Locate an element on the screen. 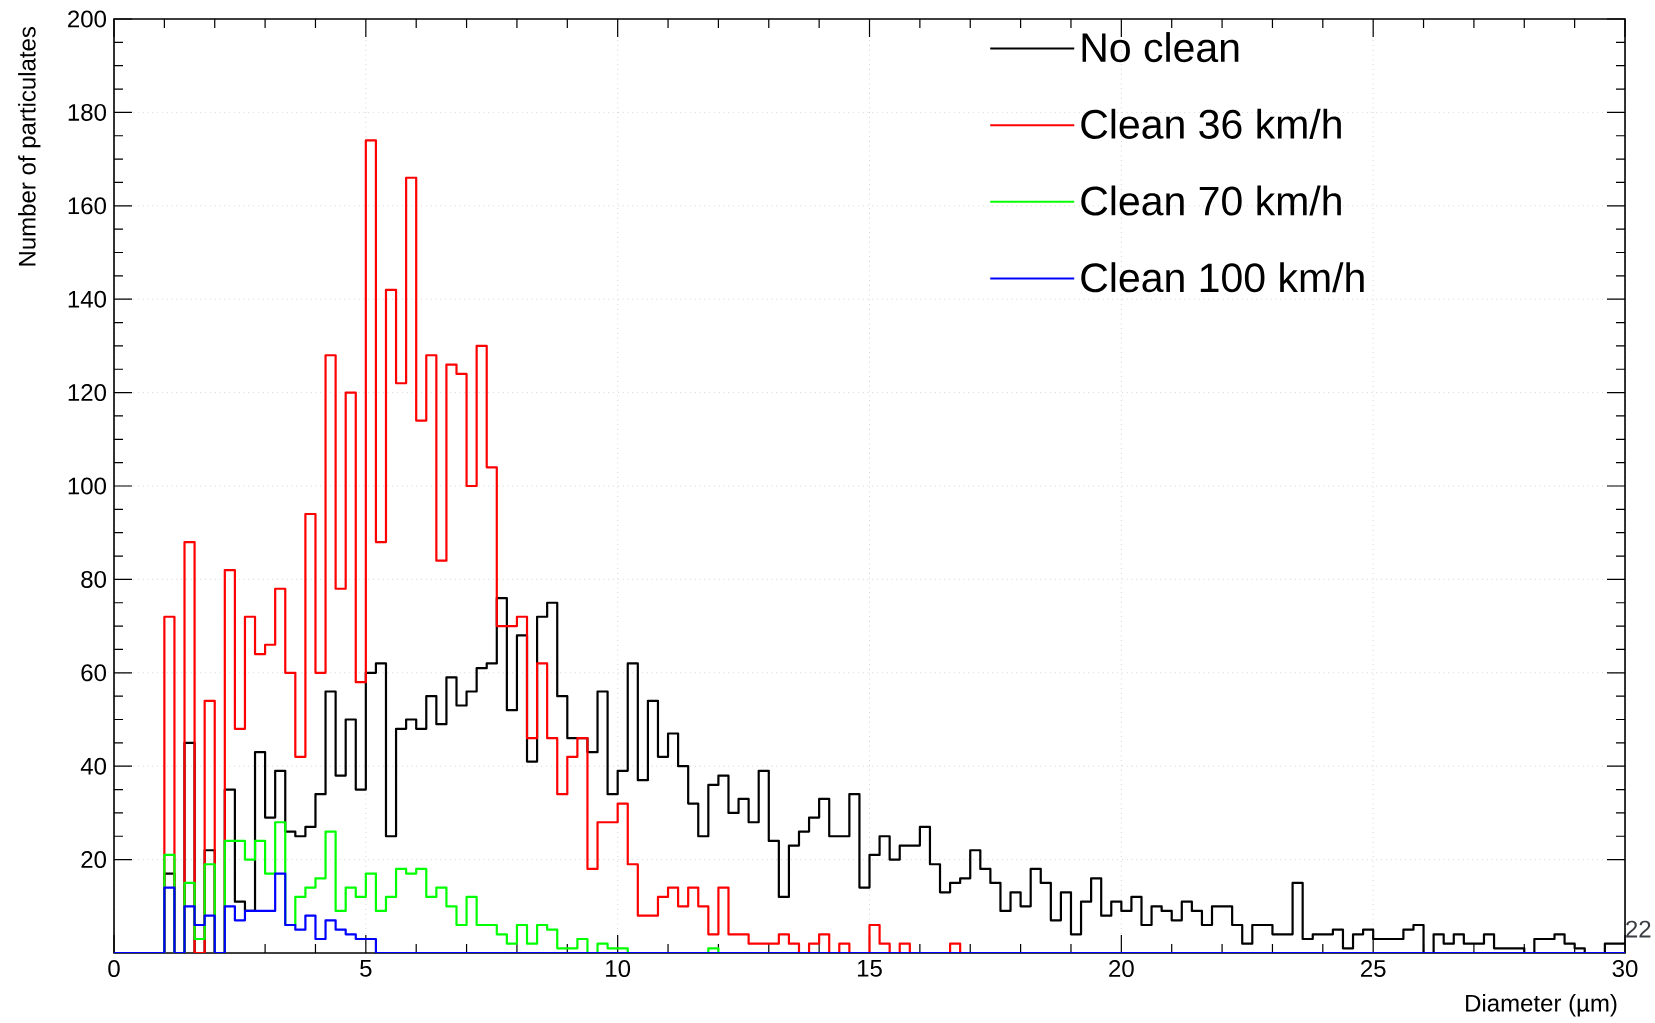  text: 22 is located at coordinates (1638, 929).